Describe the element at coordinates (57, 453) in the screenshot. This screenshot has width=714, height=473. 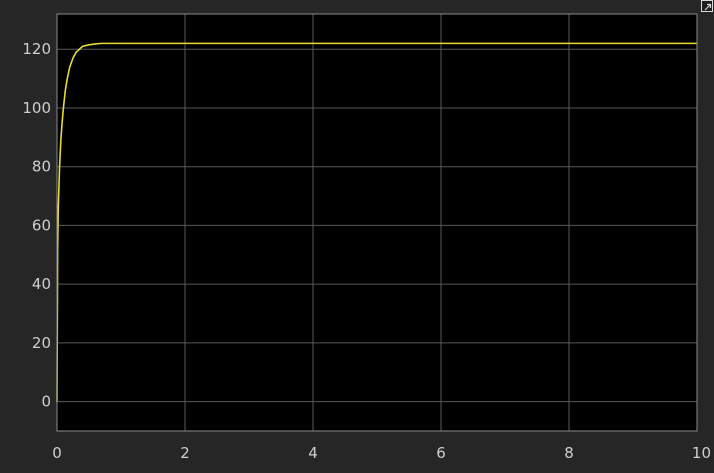
I see `x-tick-label-0: 0` at that location.